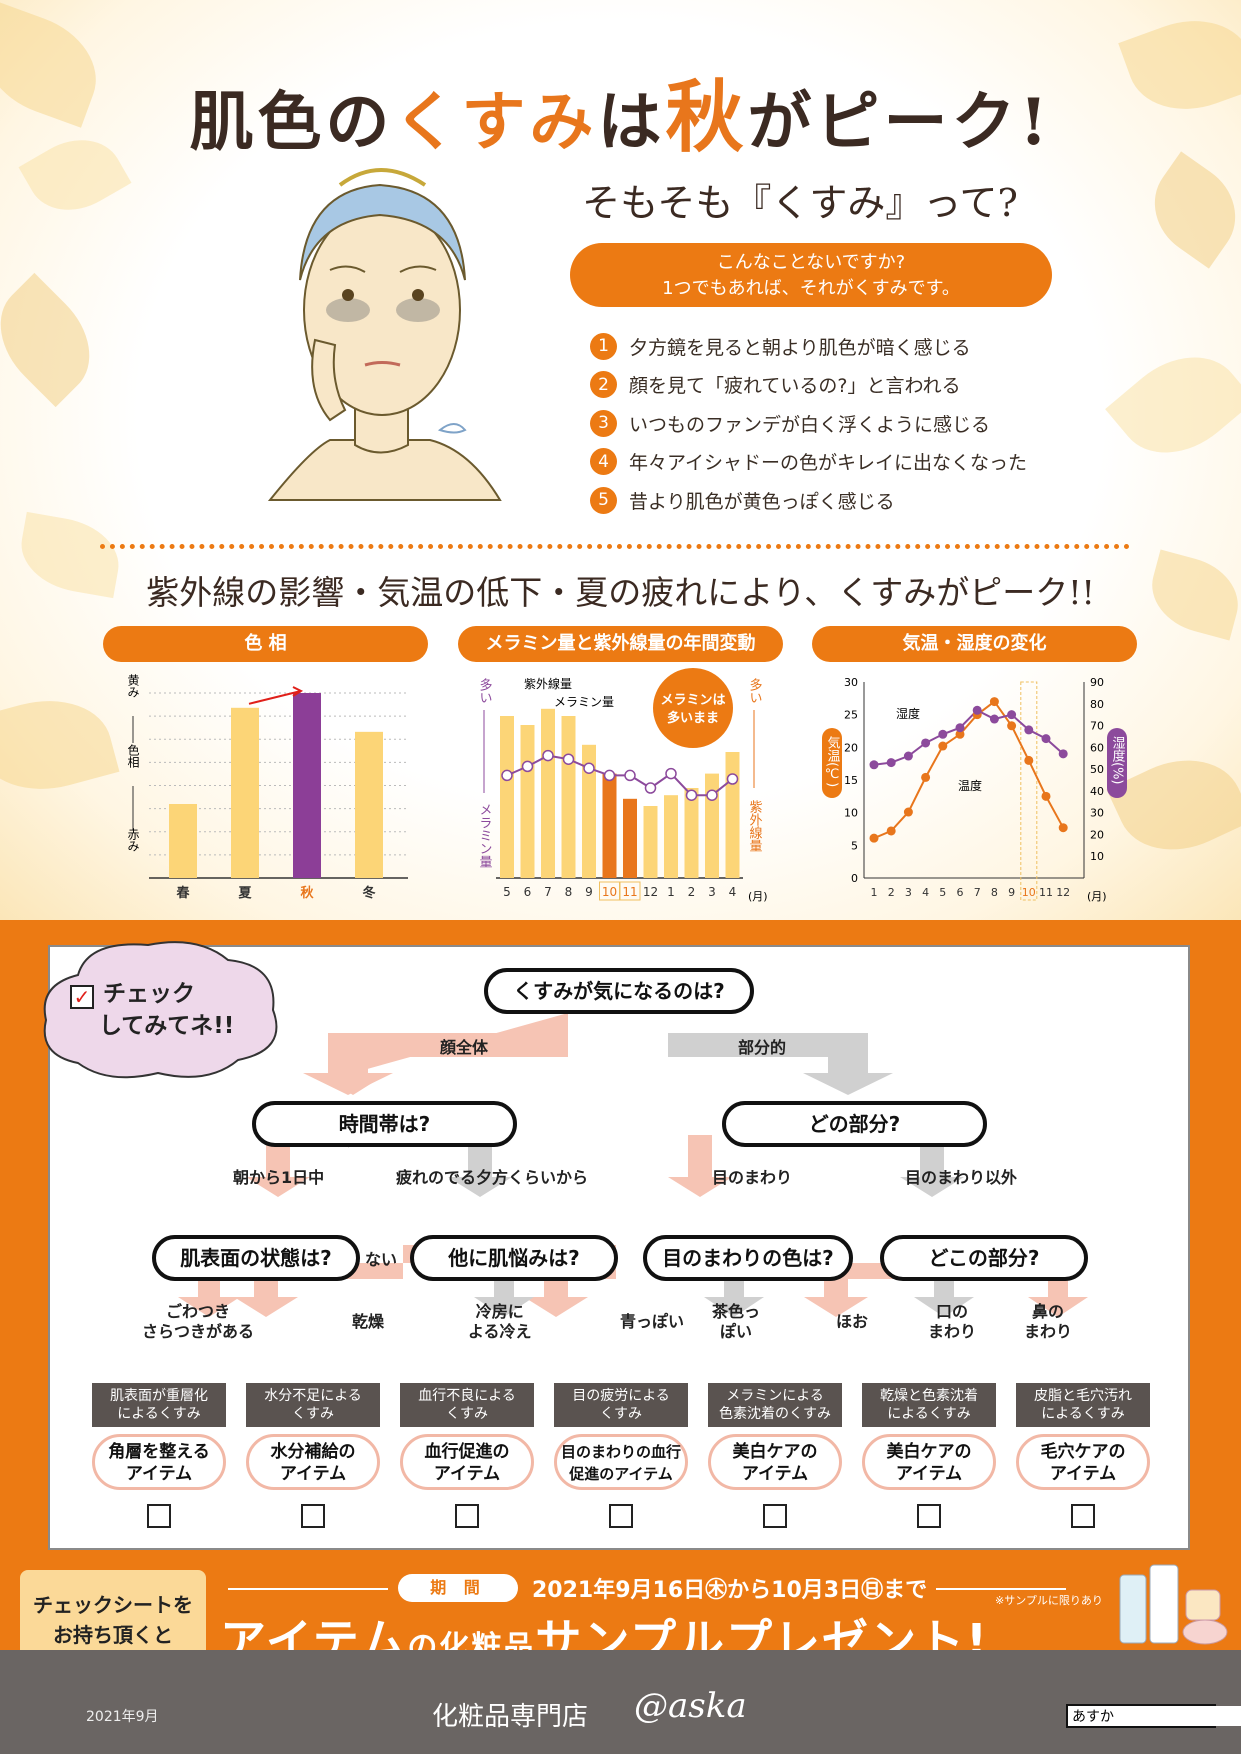  Describe the element at coordinates (548, 683) in the screenshot. I see `uv-series-label: 紫外線量` at that location.